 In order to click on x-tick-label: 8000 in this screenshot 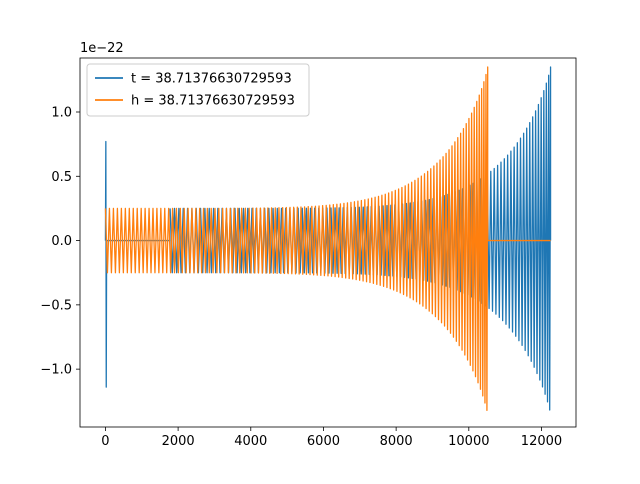, I will do `click(396, 441)`.